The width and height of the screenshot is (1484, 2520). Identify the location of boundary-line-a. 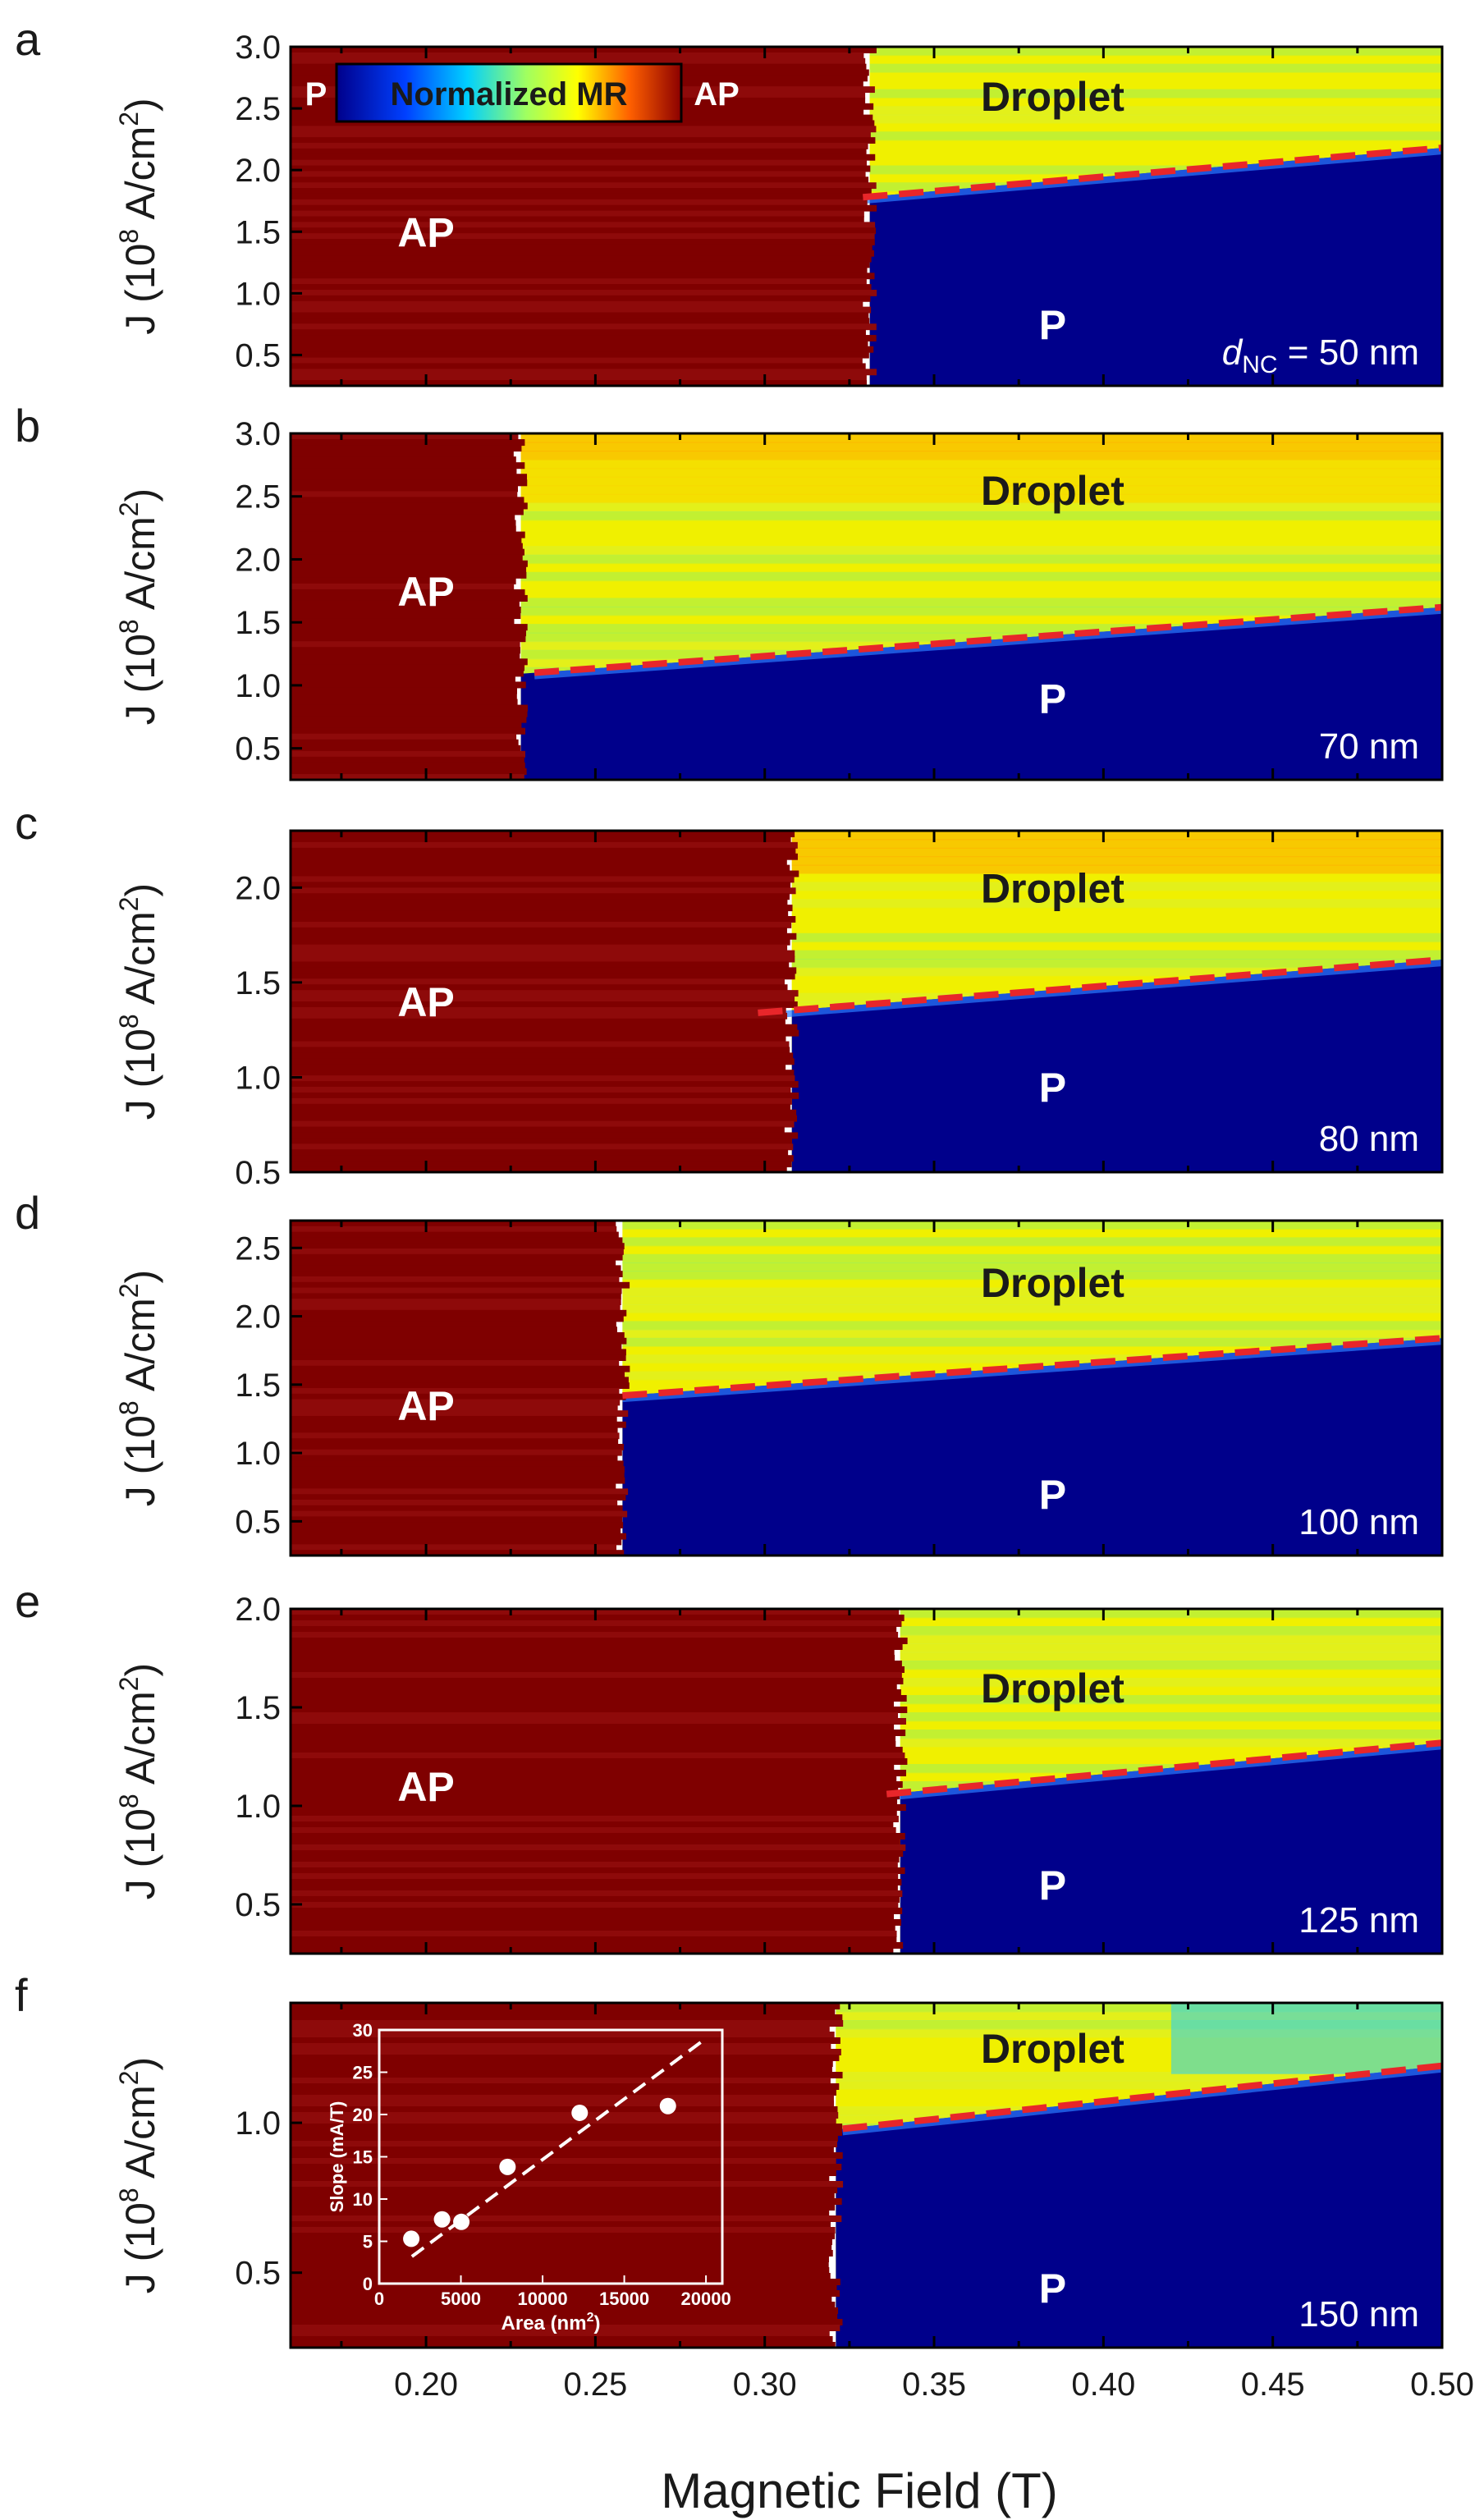
(1153, 172).